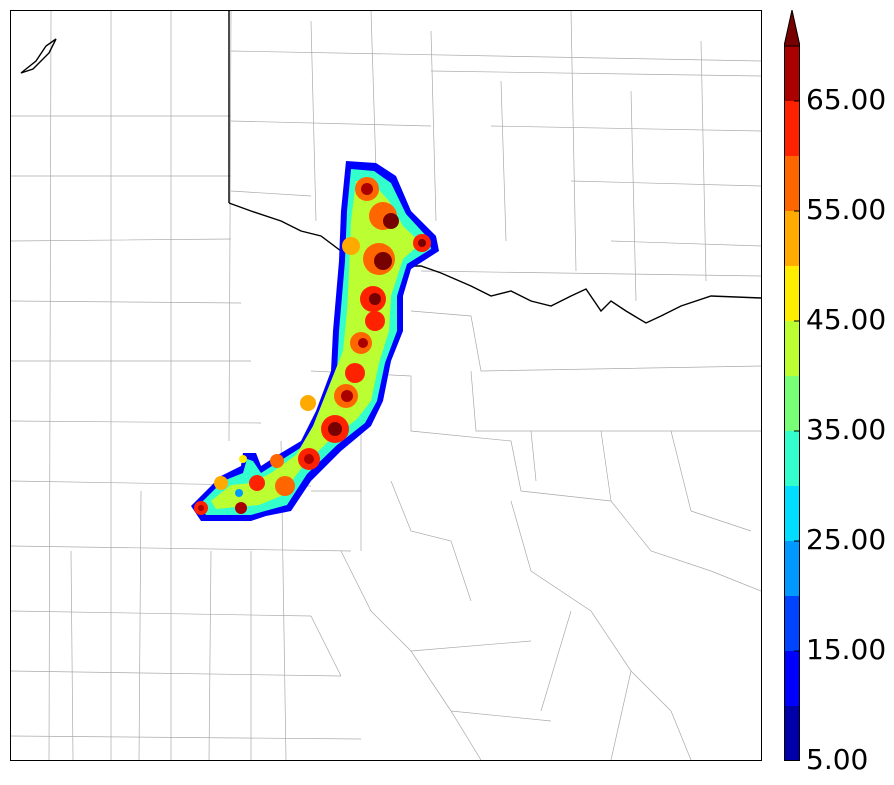  What do you see at coordinates (846, 539) in the screenshot?
I see `colorbar-tick-label: 25.00` at bounding box center [846, 539].